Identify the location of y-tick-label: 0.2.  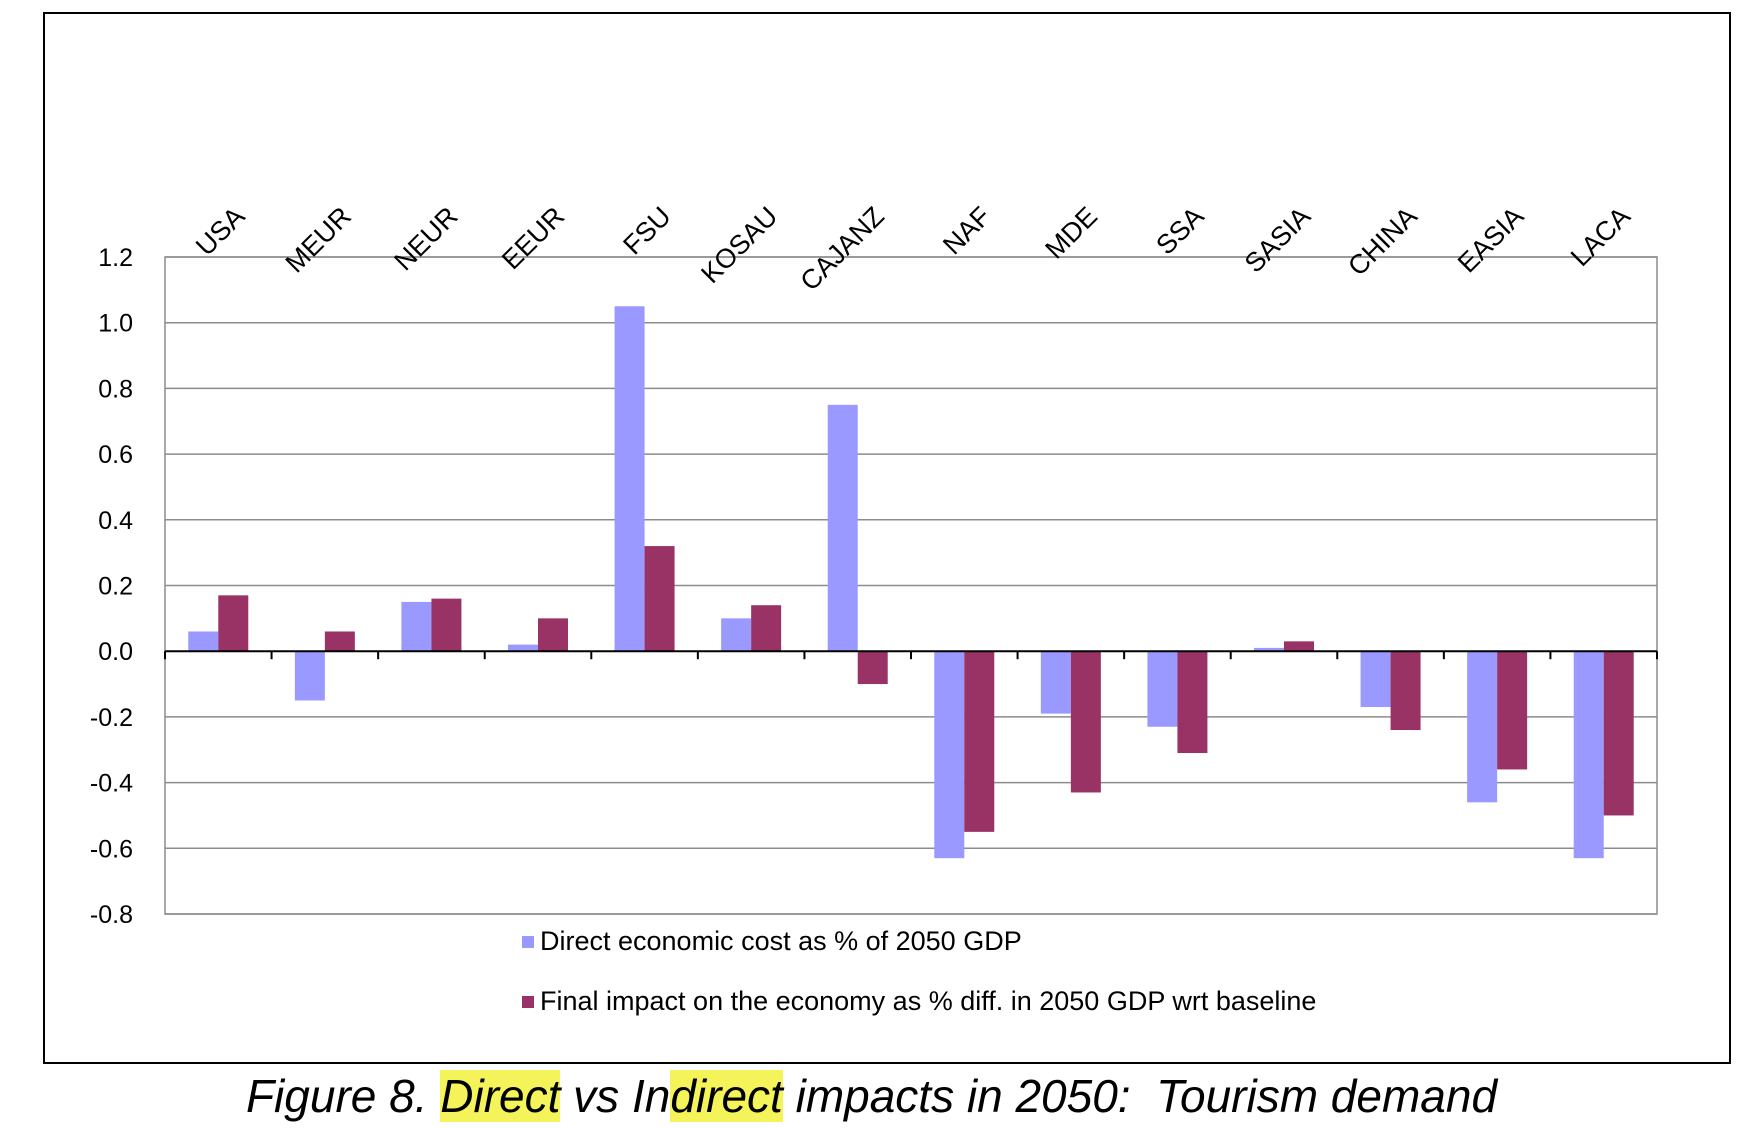
(115, 587).